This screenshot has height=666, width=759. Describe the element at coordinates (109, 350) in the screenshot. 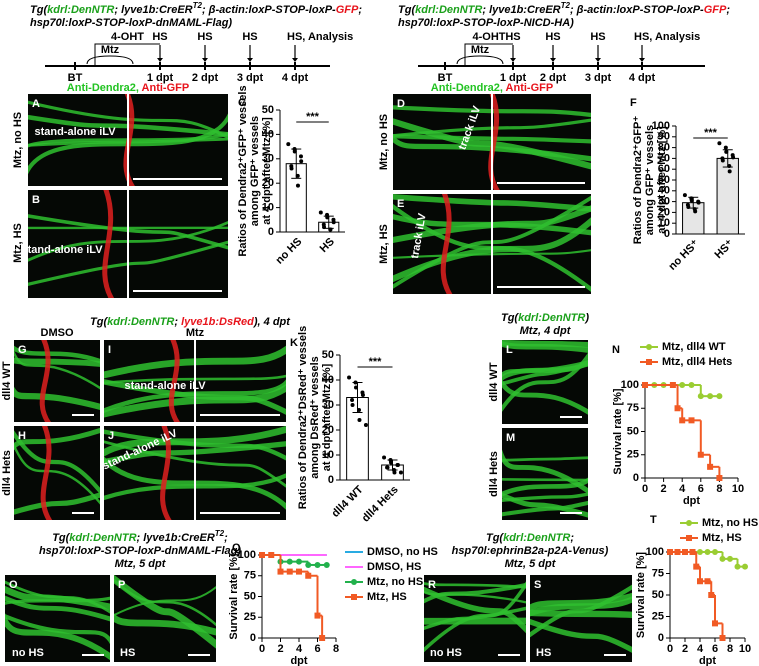

I see `panel-letter: I` at that location.